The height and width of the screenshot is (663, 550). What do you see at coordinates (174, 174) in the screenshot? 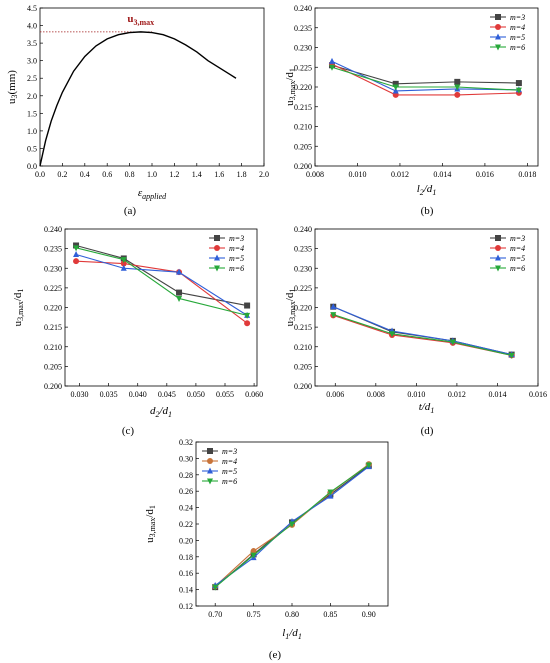
I see `x-tick-label: 1.2` at bounding box center [174, 174].